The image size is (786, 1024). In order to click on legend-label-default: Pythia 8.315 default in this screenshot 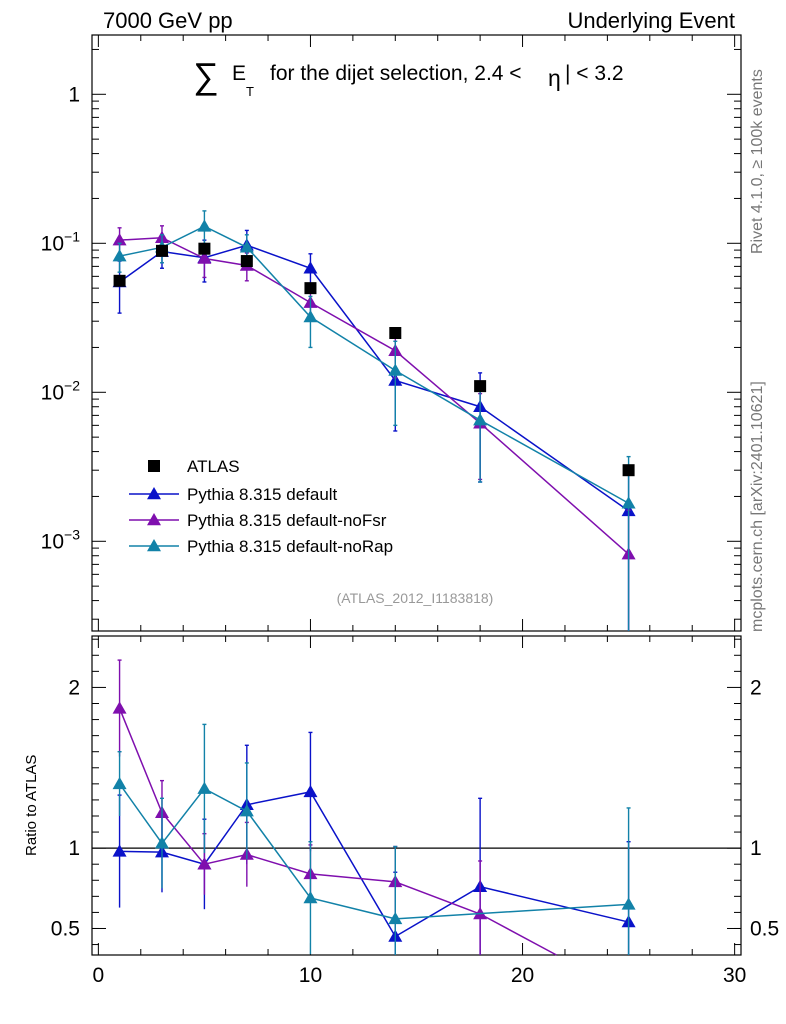, I will do `click(262, 494)`.